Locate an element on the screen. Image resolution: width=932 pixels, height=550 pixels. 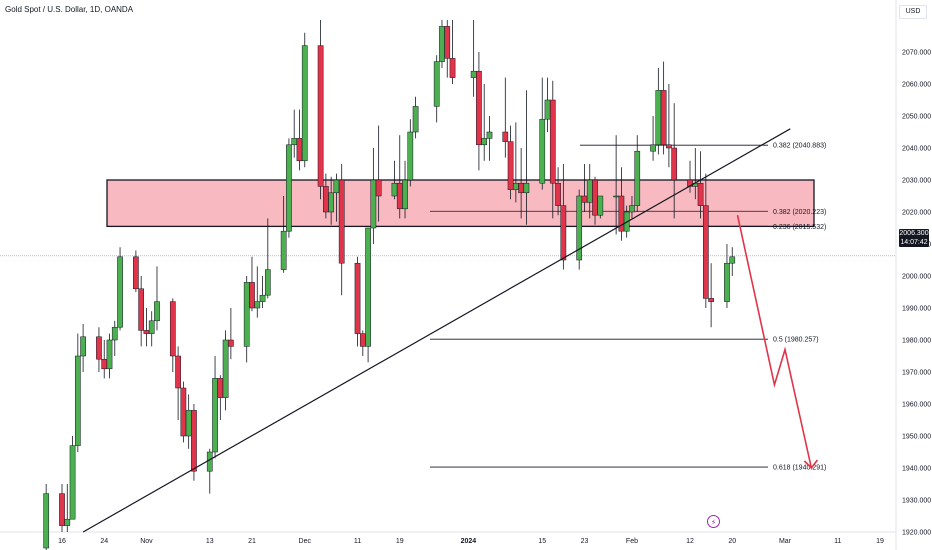
x-tick-label: 23 is located at coordinates (585, 541).